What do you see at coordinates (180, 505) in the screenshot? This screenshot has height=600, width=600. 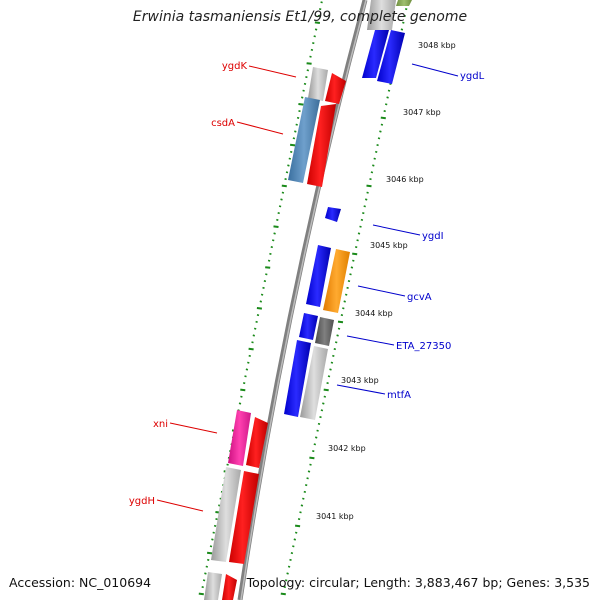 I see `leader-ygdH` at bounding box center [180, 505].